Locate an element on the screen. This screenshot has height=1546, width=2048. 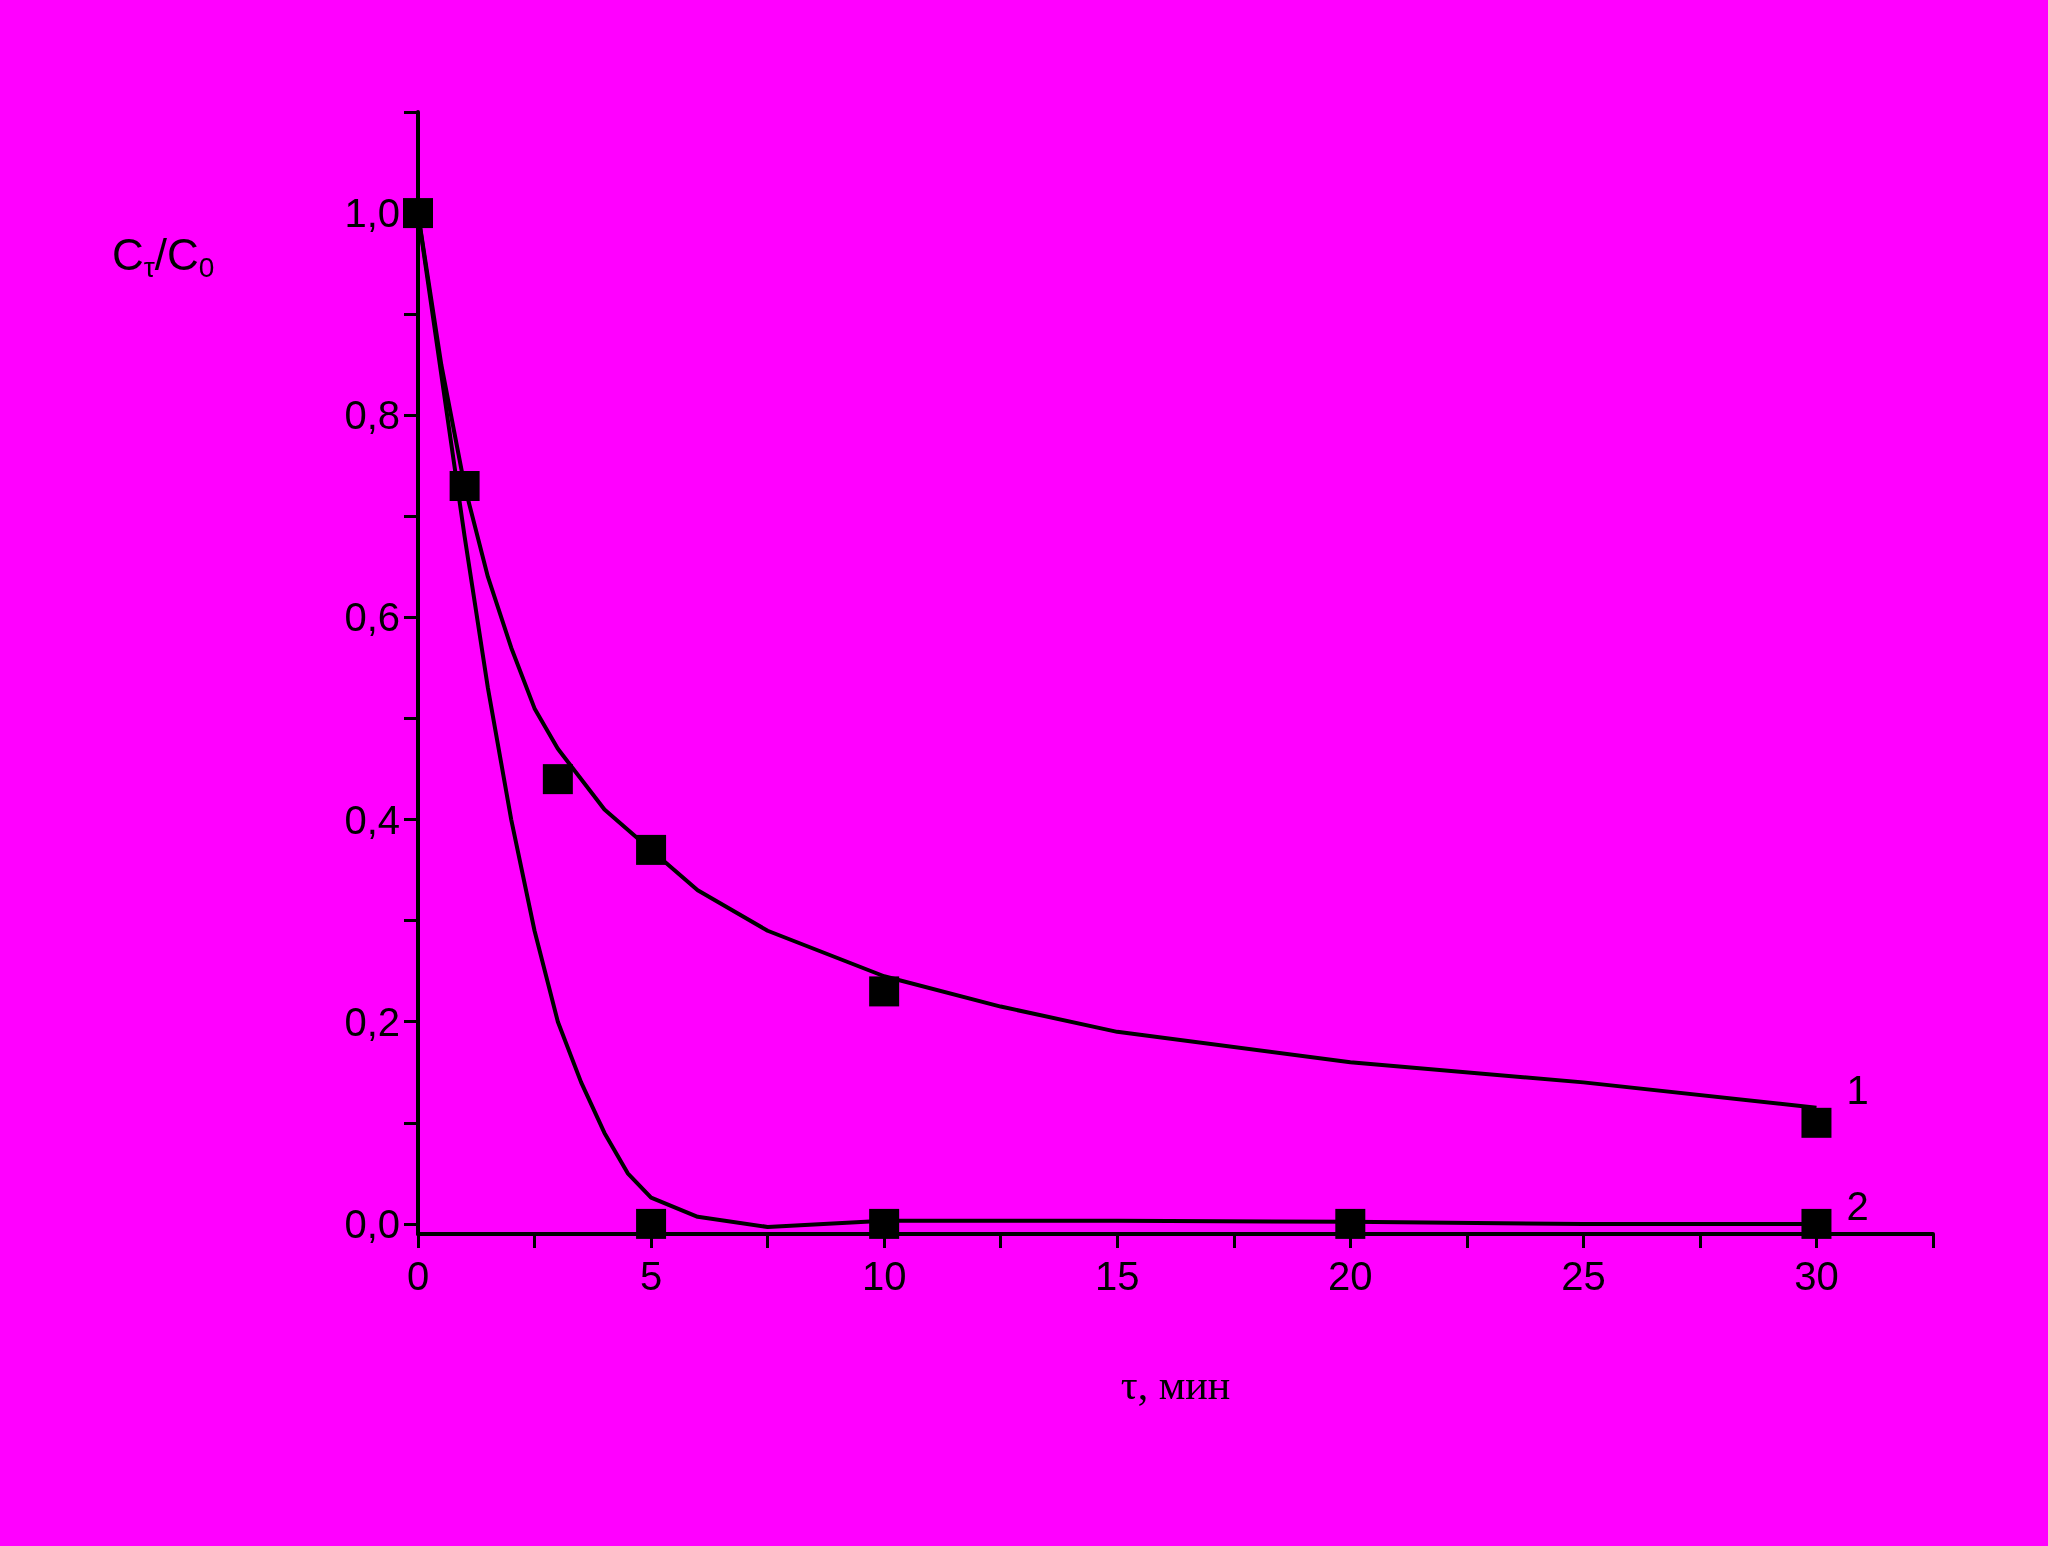
x-tick-label: 0 is located at coordinates (418, 1276).